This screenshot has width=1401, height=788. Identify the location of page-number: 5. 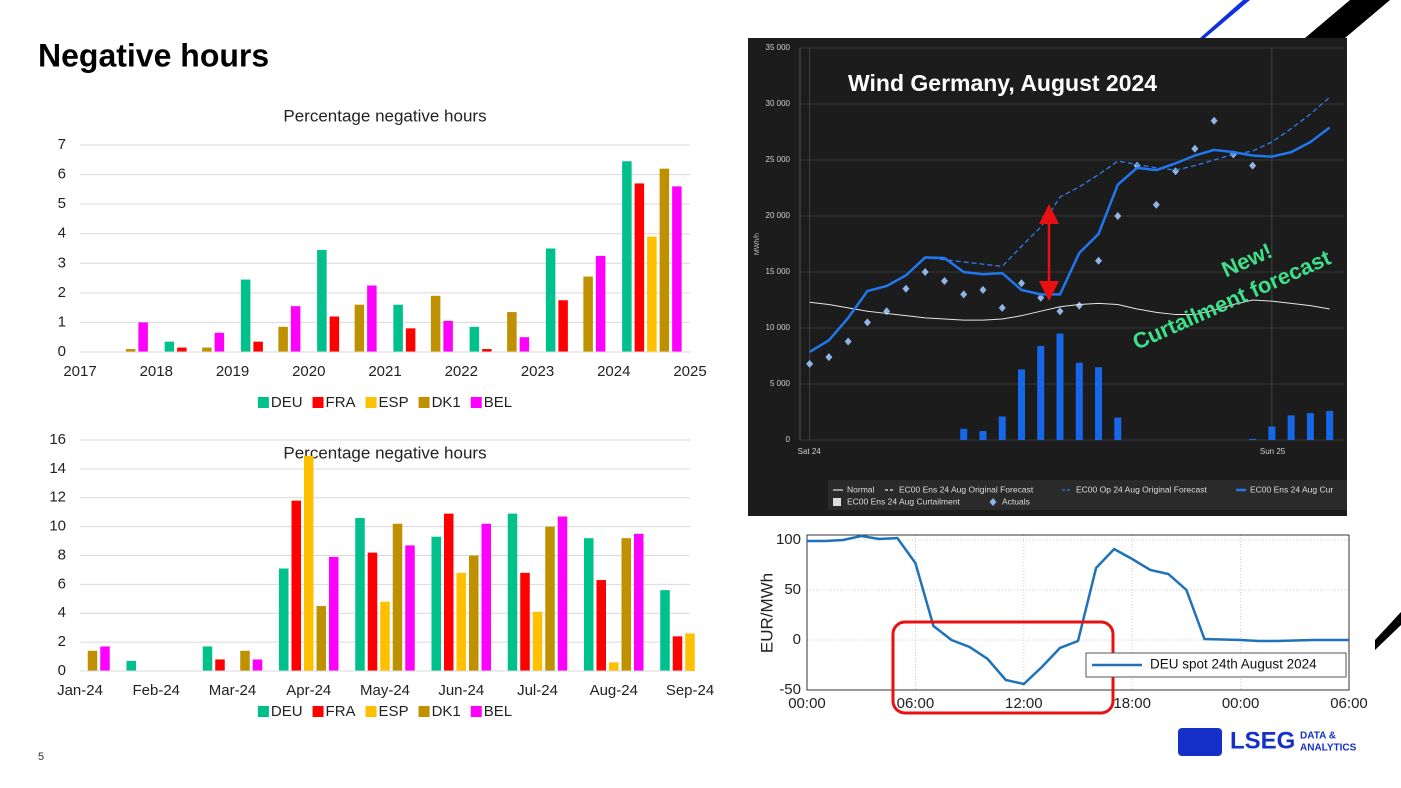
(41, 757).